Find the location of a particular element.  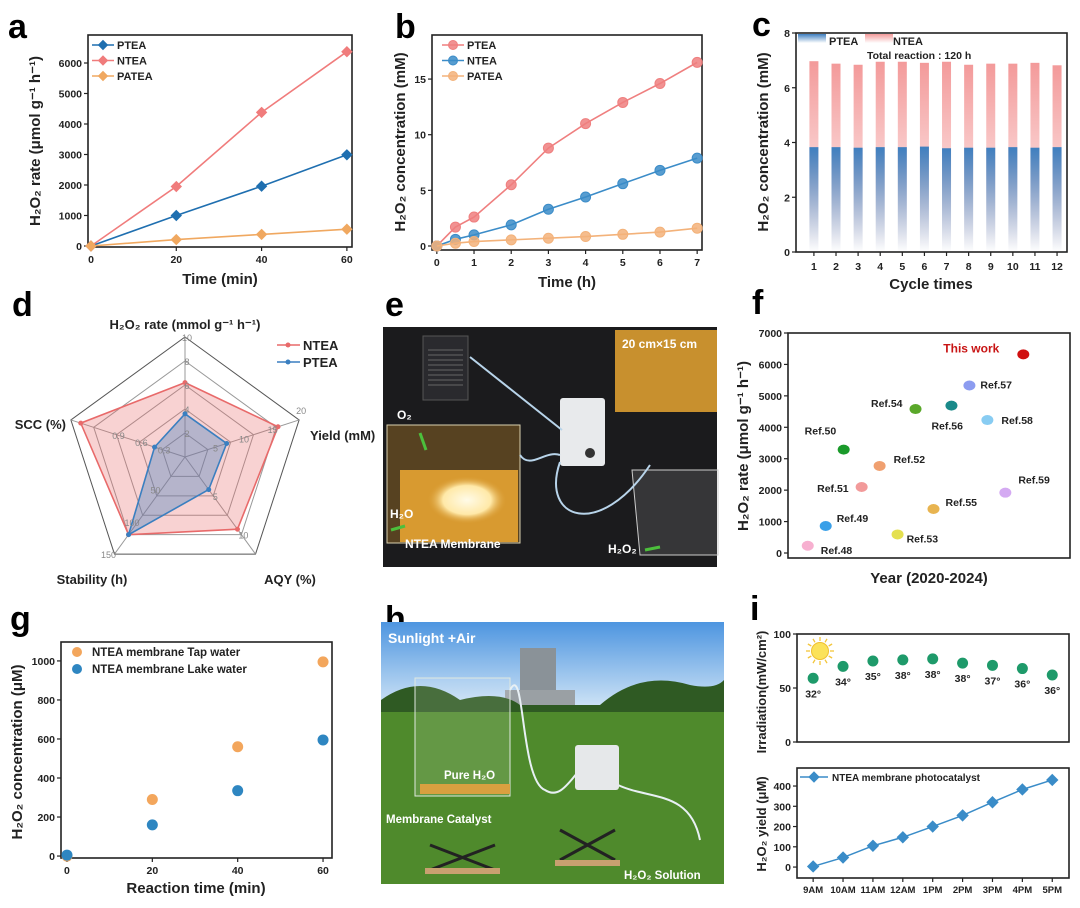

x-tick-label: 7 is located at coordinates (947, 267).